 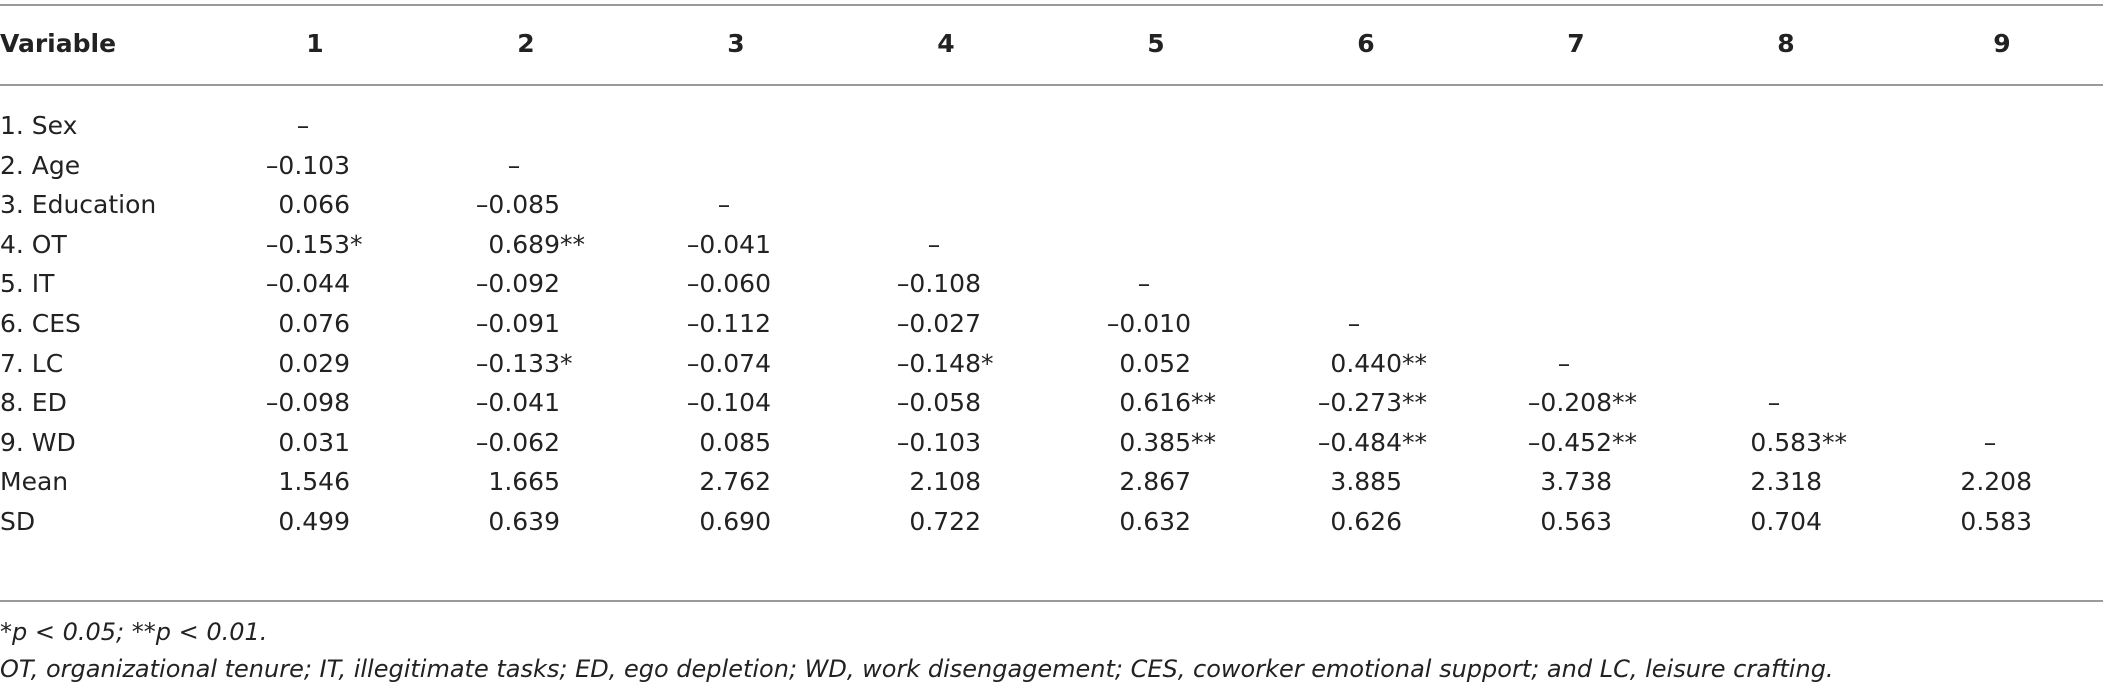 I want to click on cell: 2.867, so click(x=1155, y=482).